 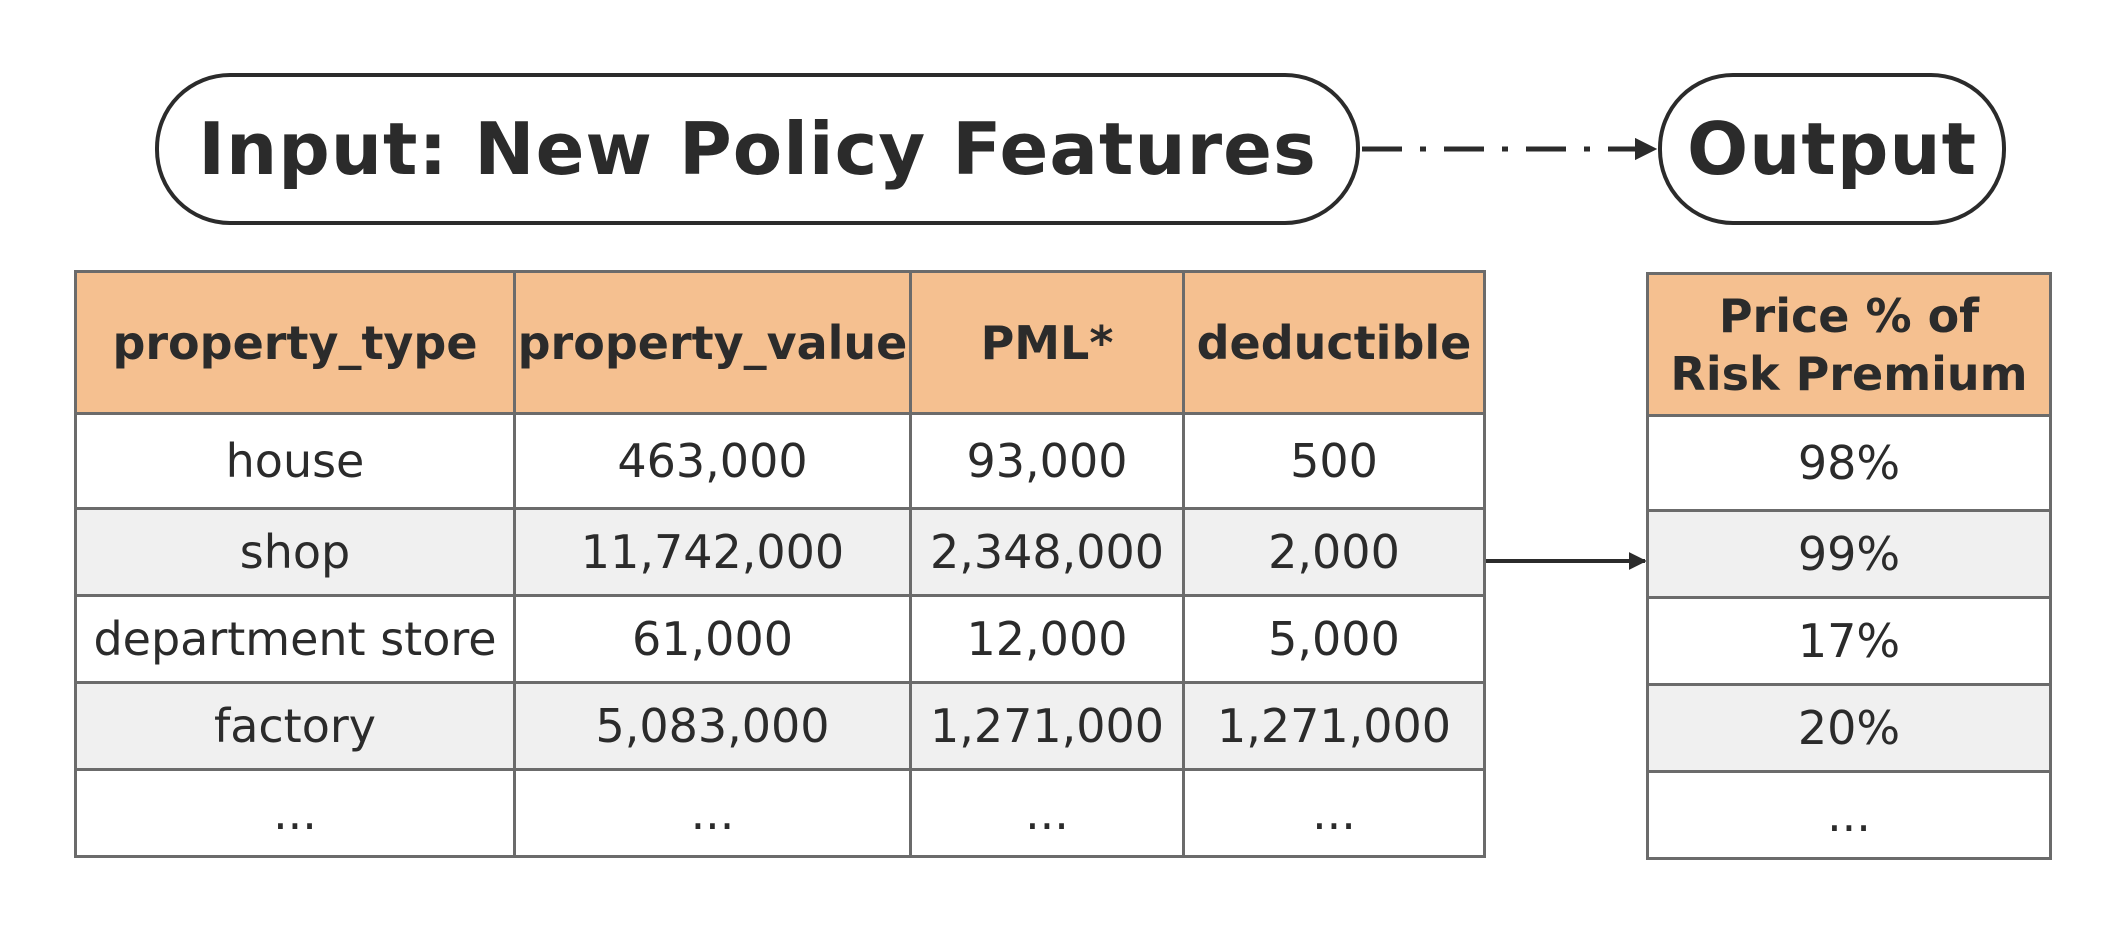 What do you see at coordinates (1334, 639) in the screenshot?
I see `cell-deductible: 5,000` at bounding box center [1334, 639].